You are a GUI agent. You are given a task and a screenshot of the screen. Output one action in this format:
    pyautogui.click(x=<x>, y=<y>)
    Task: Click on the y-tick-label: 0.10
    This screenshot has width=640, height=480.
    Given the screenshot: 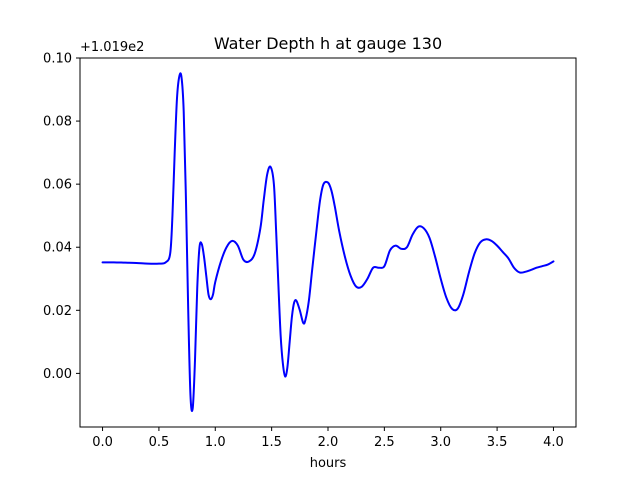 What is the action you would take?
    pyautogui.click(x=57, y=59)
    